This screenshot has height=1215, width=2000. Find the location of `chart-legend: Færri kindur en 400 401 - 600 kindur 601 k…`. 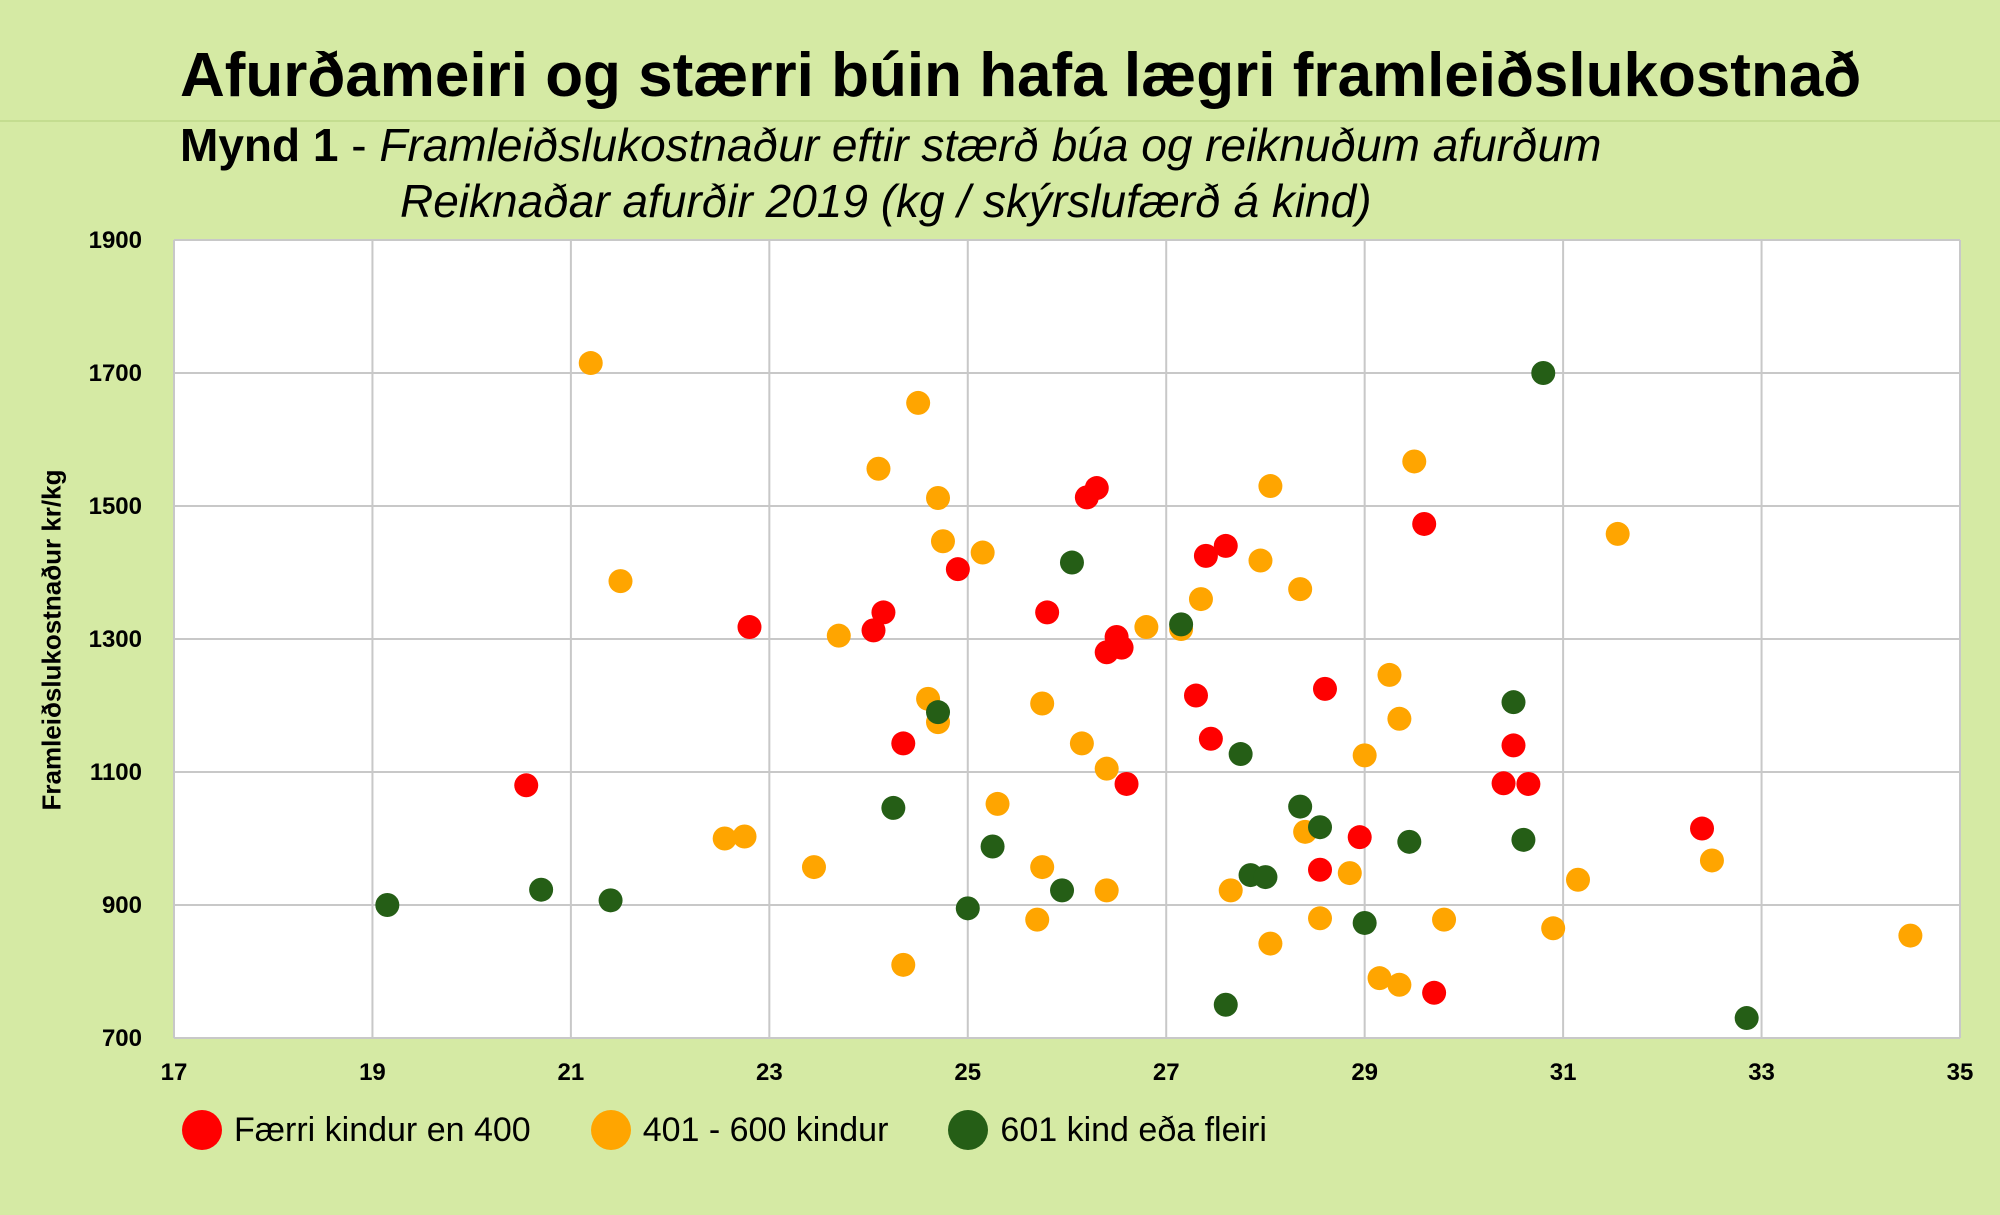

chart-legend: Færri kindur en 400 401 - 600 kindur 601 k… is located at coordinates (754, 1130).